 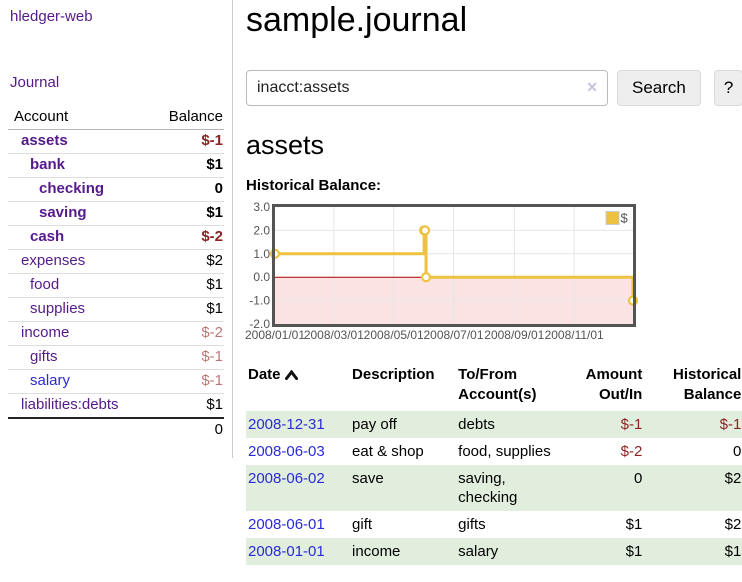 I want to click on svg-text: 2008/07/01, so click(x=453, y=335).